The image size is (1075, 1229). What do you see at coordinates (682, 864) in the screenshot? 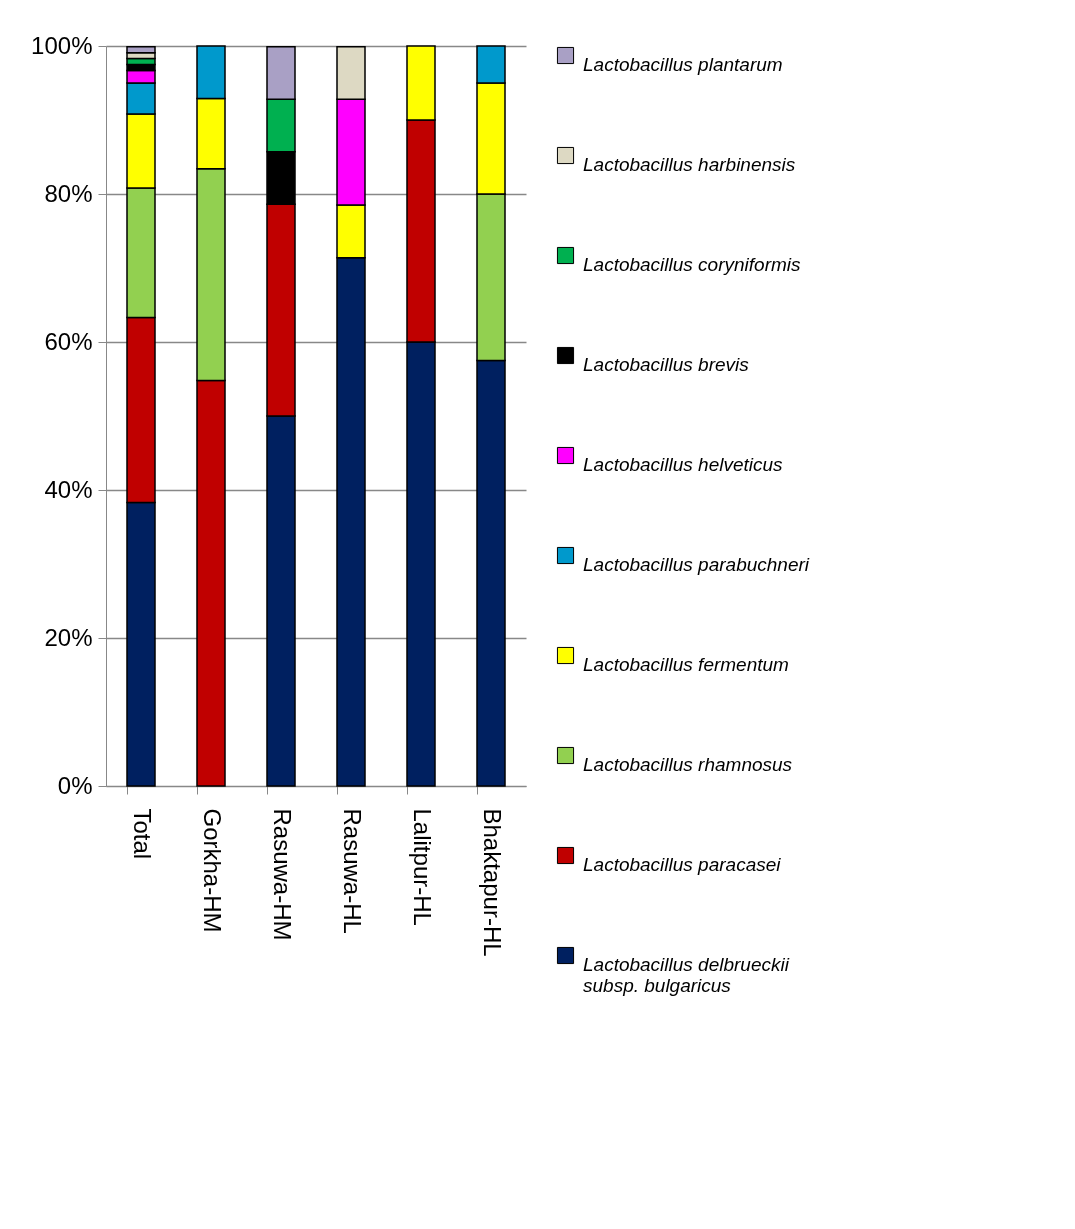
I see `legend-label: Lactobacillus paracasei` at bounding box center [682, 864].